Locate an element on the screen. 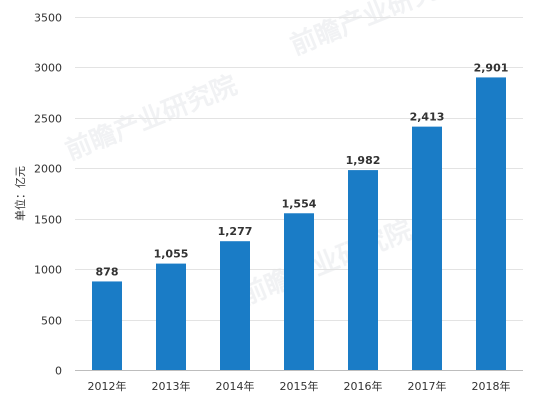  y-tick-label: 3000 is located at coordinates (48, 68).